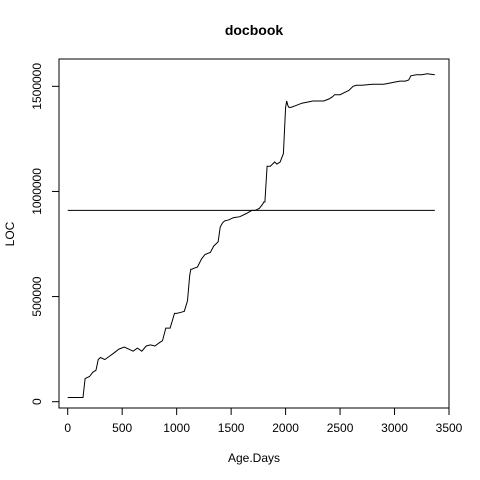 This screenshot has height=480, width=480. What do you see at coordinates (285, 428) in the screenshot?
I see `x-tick-label: 2000` at bounding box center [285, 428].